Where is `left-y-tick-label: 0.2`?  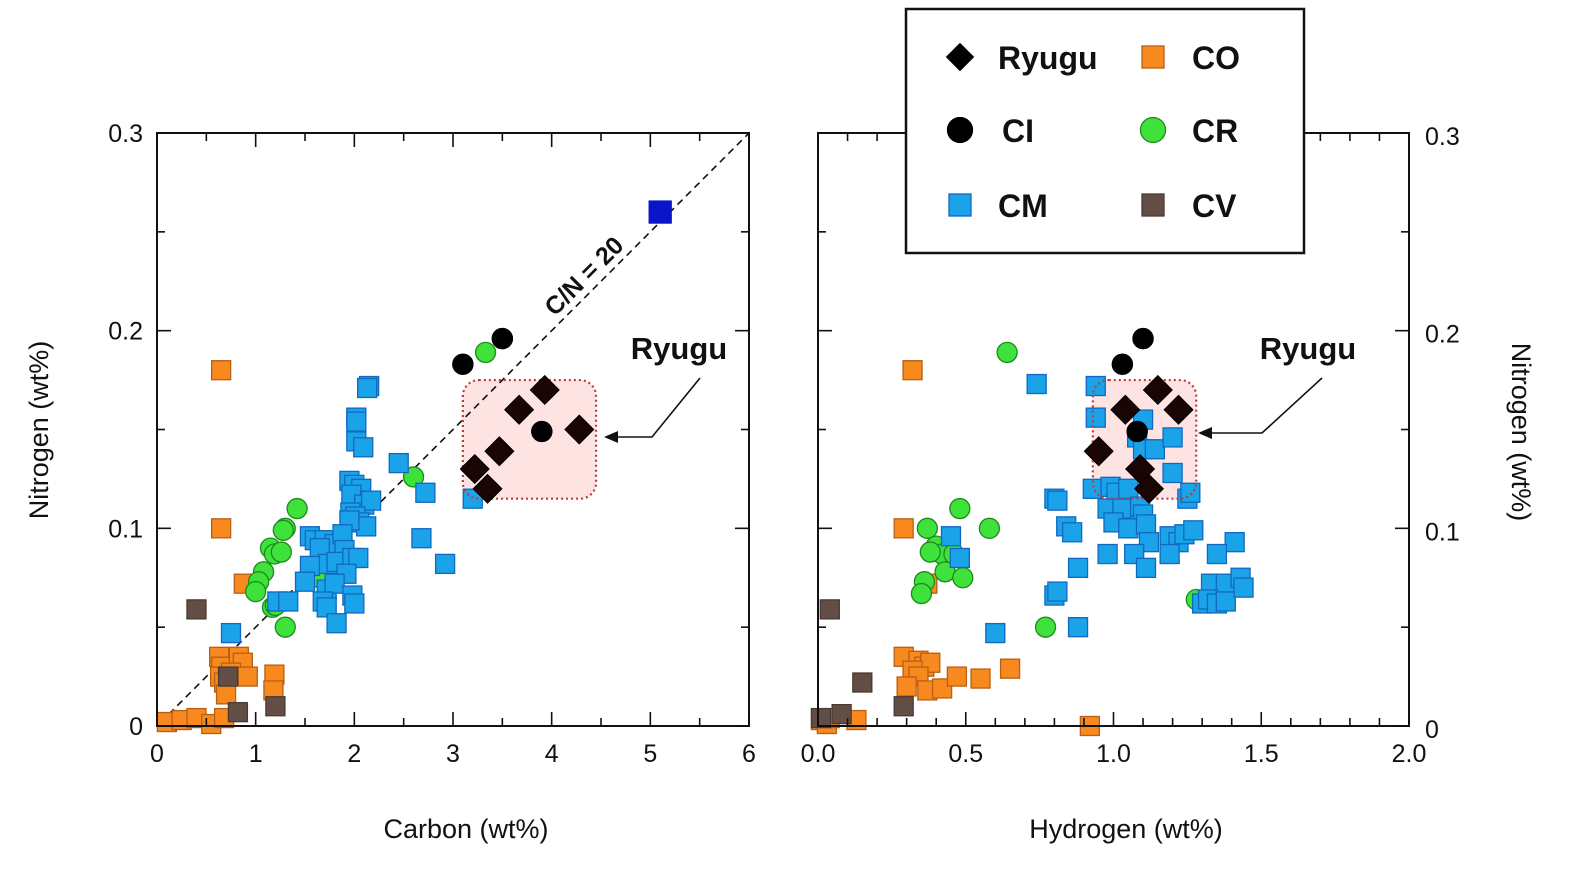
left-y-tick-label: 0.2 is located at coordinates (125, 332).